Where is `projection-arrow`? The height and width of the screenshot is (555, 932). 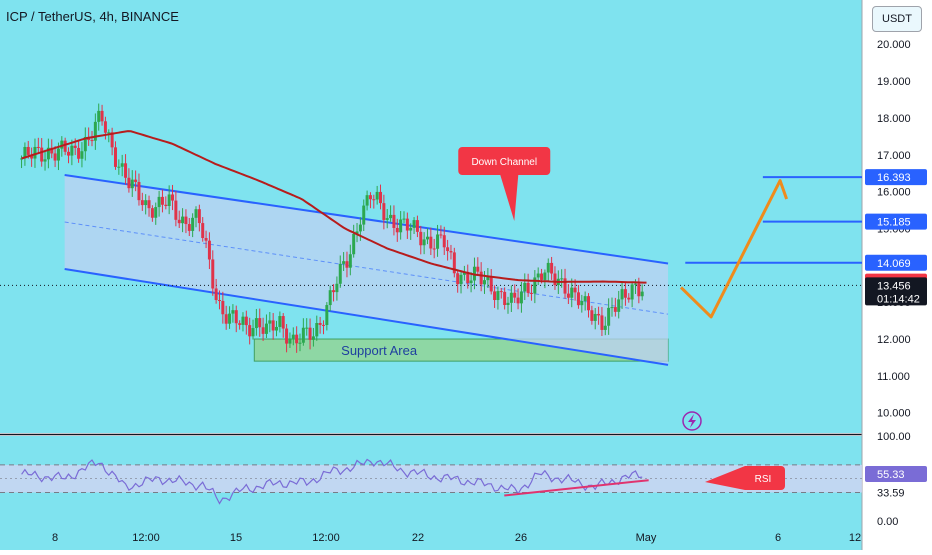 projection-arrow is located at coordinates (734, 249).